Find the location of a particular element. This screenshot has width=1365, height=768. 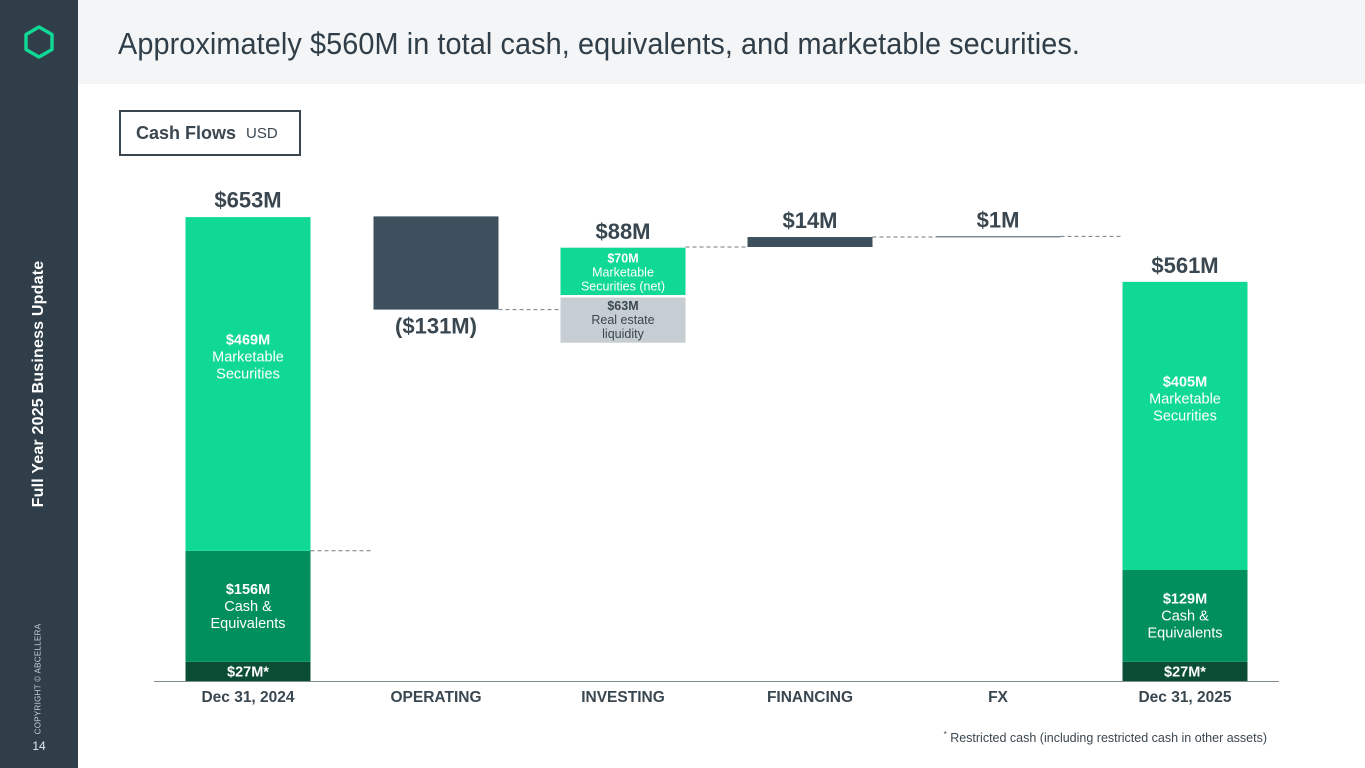

category-label-0: Dec 31, 2024 is located at coordinates (247, 697).